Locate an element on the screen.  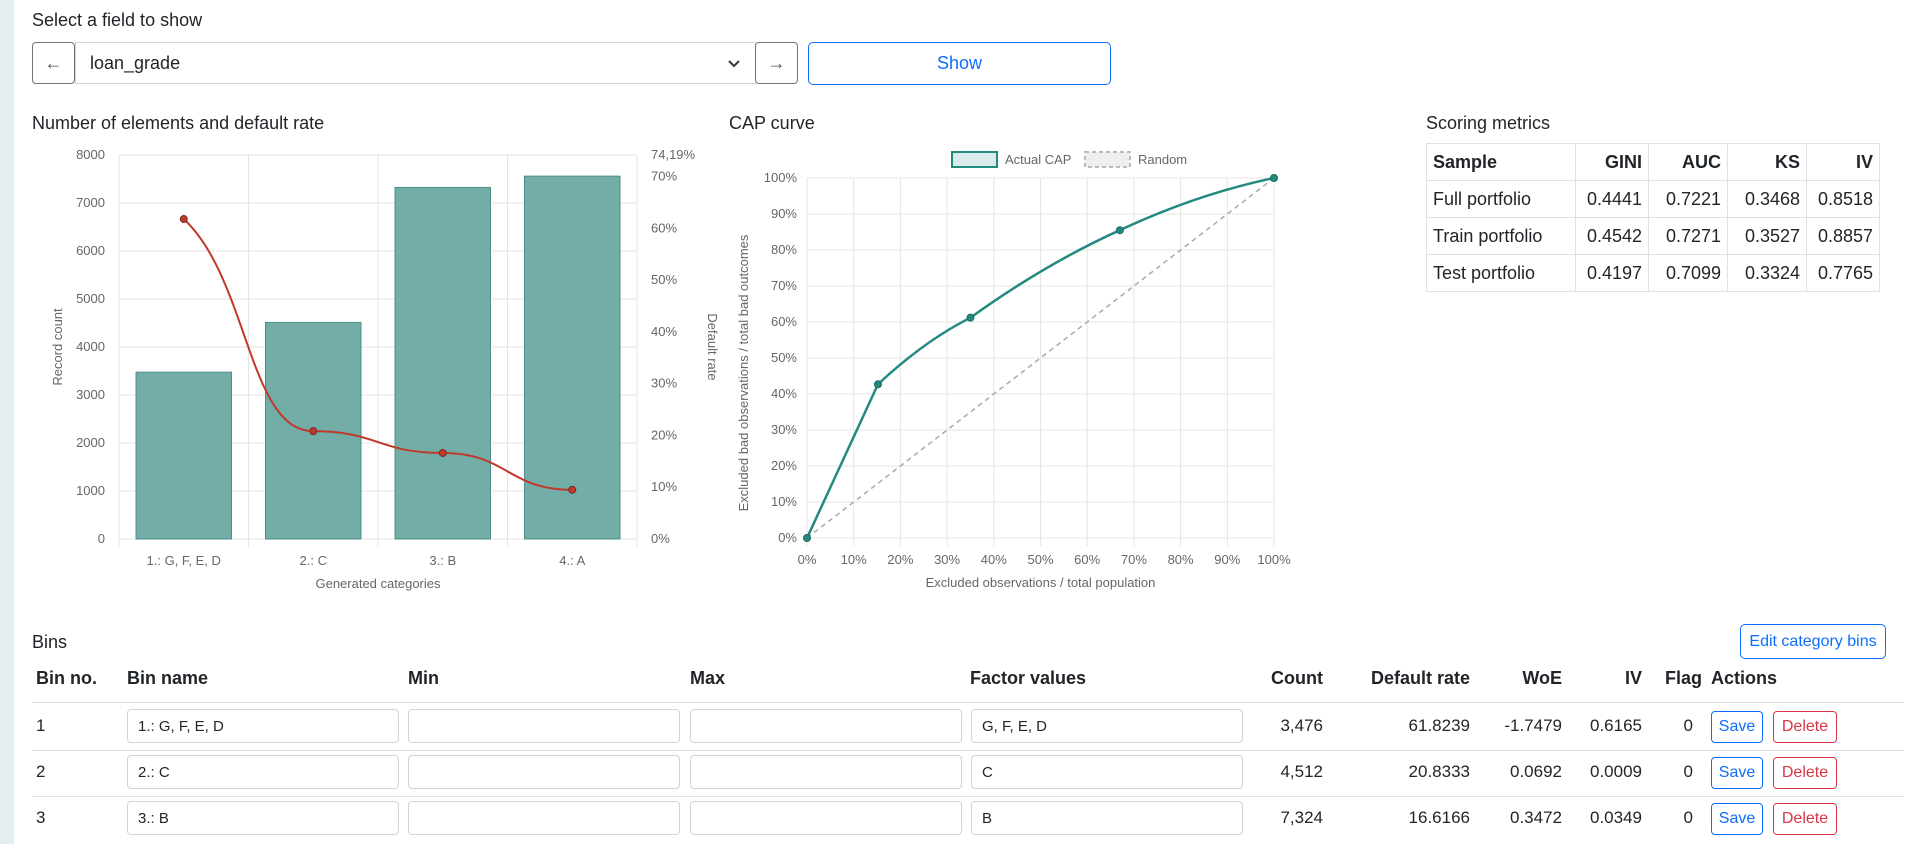
bin-name-input: 2.: C is located at coordinates (263, 772).